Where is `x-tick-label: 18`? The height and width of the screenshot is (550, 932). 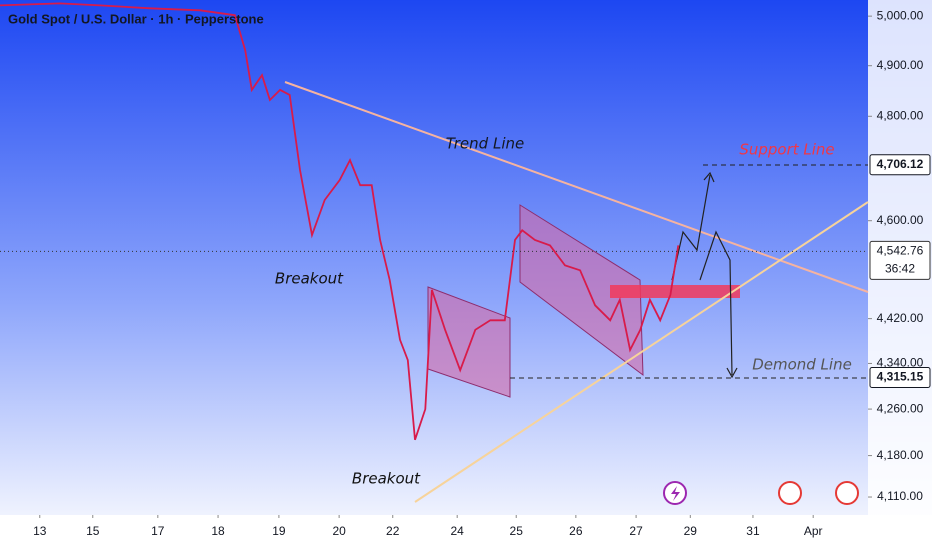 x-tick-label: 18 is located at coordinates (218, 531).